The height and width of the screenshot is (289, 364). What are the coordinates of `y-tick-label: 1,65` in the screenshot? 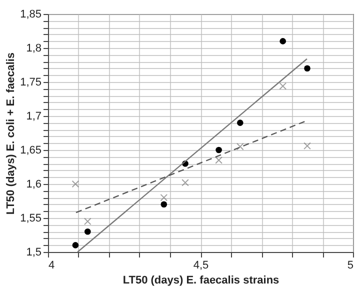 It's located at (31, 150).